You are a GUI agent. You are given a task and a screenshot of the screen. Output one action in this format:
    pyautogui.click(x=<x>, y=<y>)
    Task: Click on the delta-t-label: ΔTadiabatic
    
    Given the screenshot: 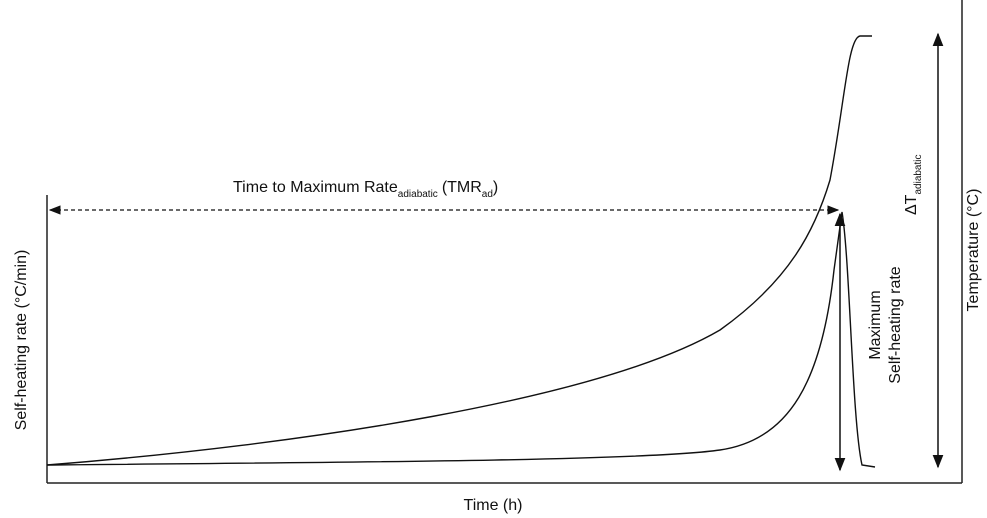 What is the action you would take?
    pyautogui.click(x=913, y=185)
    